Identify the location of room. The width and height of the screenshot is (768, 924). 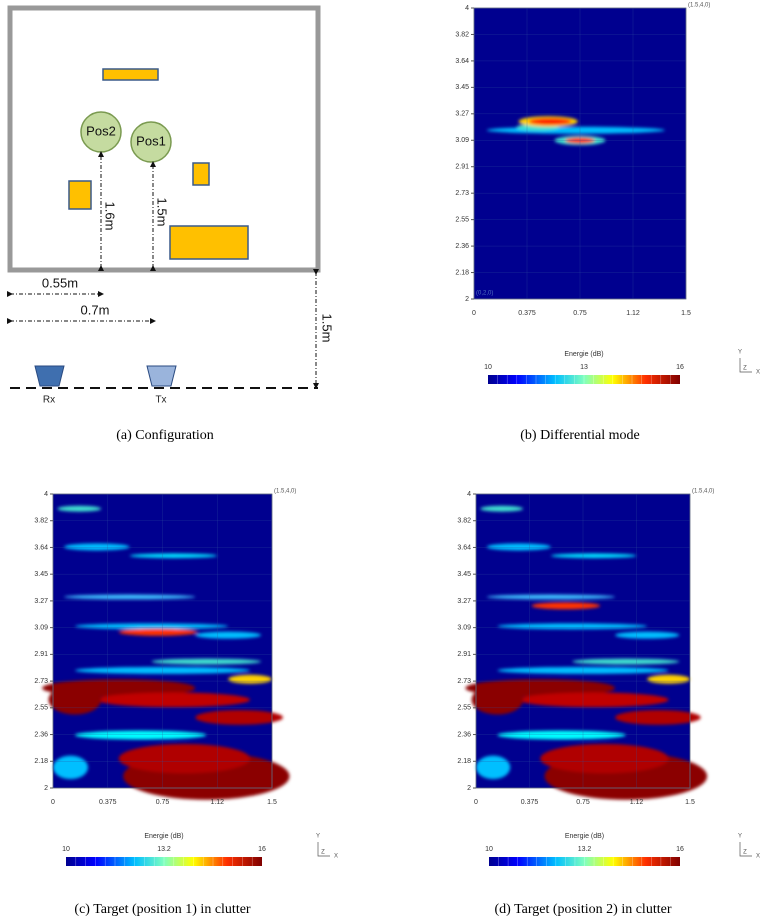
(164, 139).